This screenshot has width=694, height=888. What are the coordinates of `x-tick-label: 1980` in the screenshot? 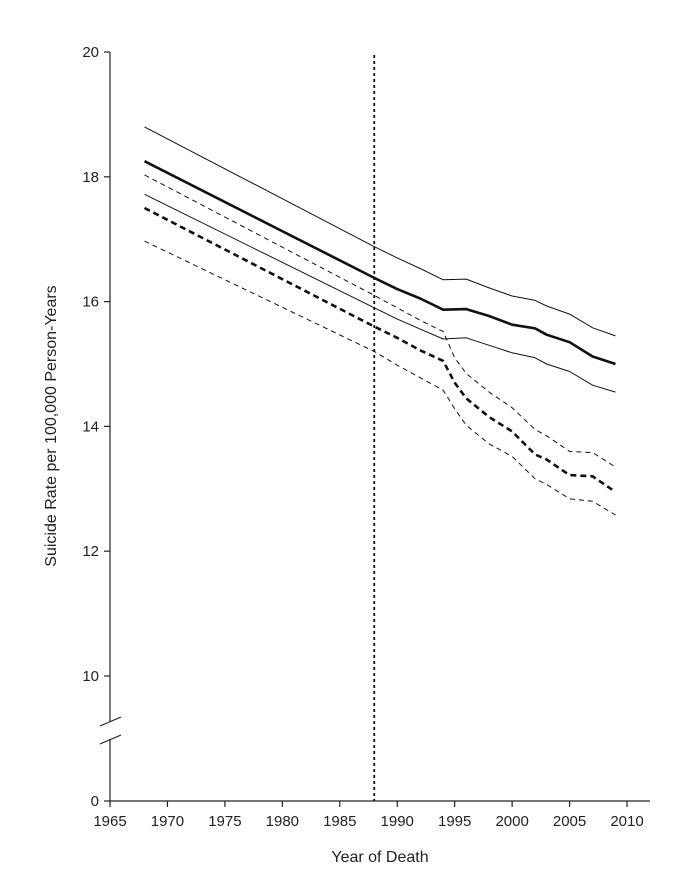 It's located at (282, 821).